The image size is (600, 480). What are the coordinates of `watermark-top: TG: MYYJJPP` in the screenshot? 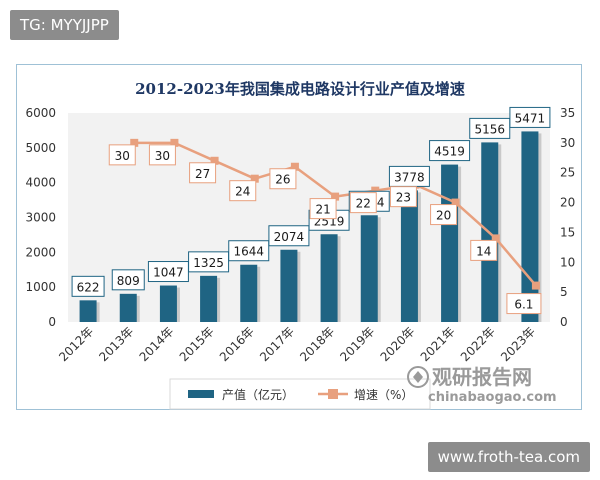 It's located at (64, 25).